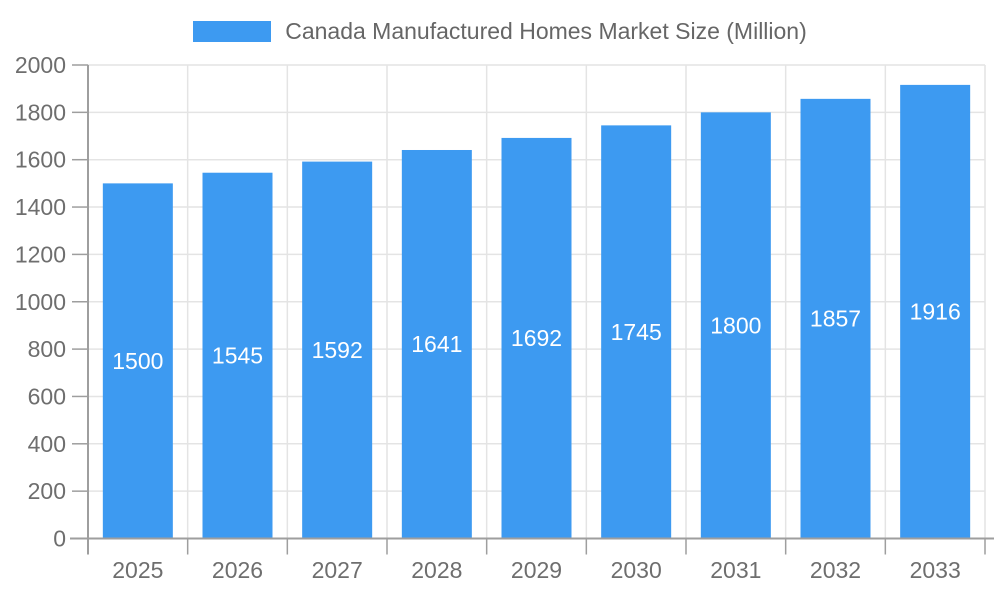 This screenshot has width=1000, height=600. I want to click on y-tick-label: 200, so click(47, 491).